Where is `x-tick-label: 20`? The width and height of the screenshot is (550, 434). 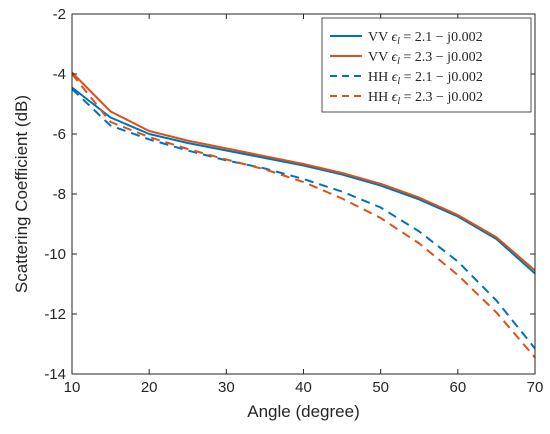
x-tick-label: 20 is located at coordinates (149, 387).